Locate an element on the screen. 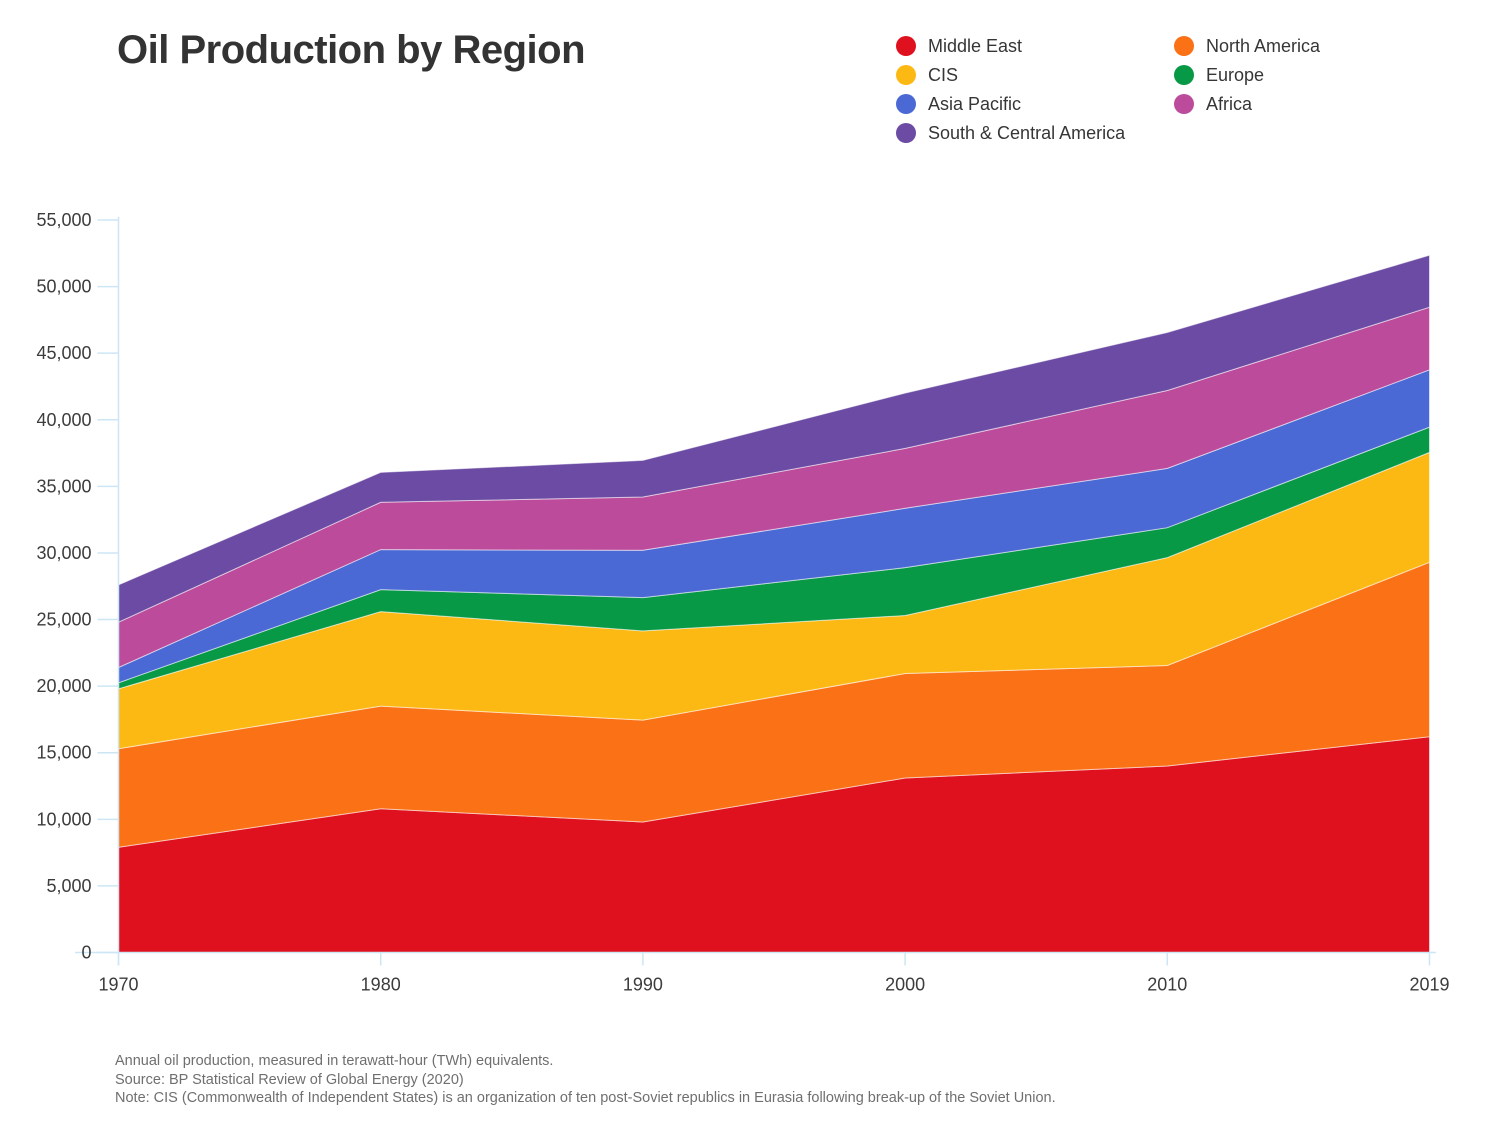 This screenshot has width=1486, height=1134. middle-east-swatch-icon is located at coordinates (906, 46).